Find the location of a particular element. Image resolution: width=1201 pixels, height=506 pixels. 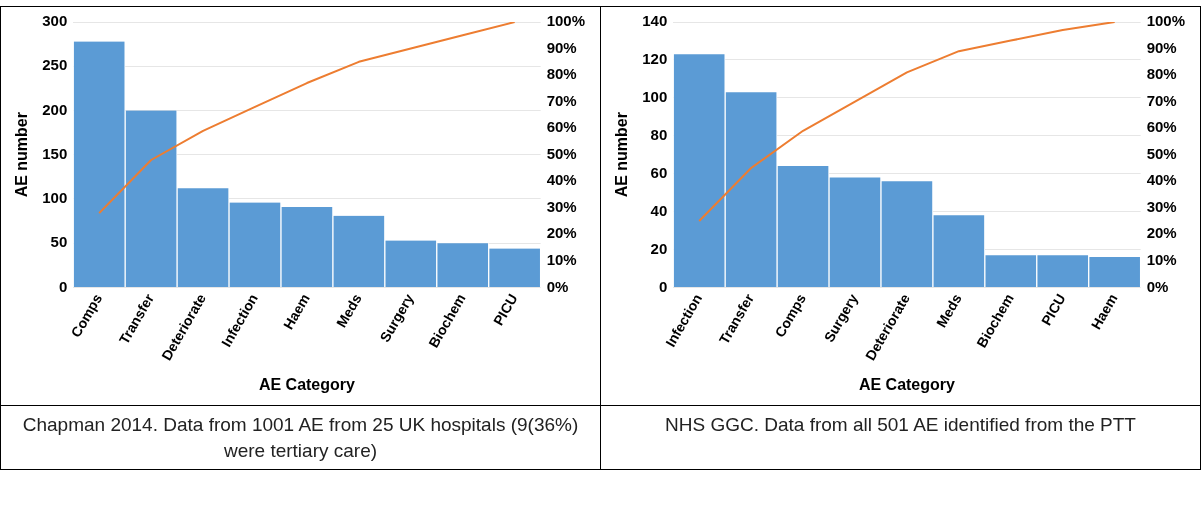

y-tick-label: 120 is located at coordinates (655, 59).